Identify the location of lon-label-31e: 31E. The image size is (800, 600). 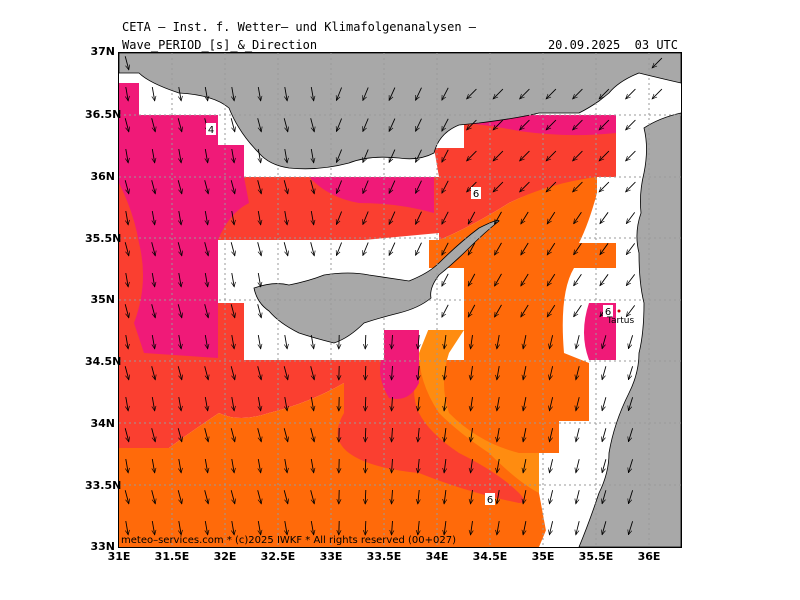
(119, 556).